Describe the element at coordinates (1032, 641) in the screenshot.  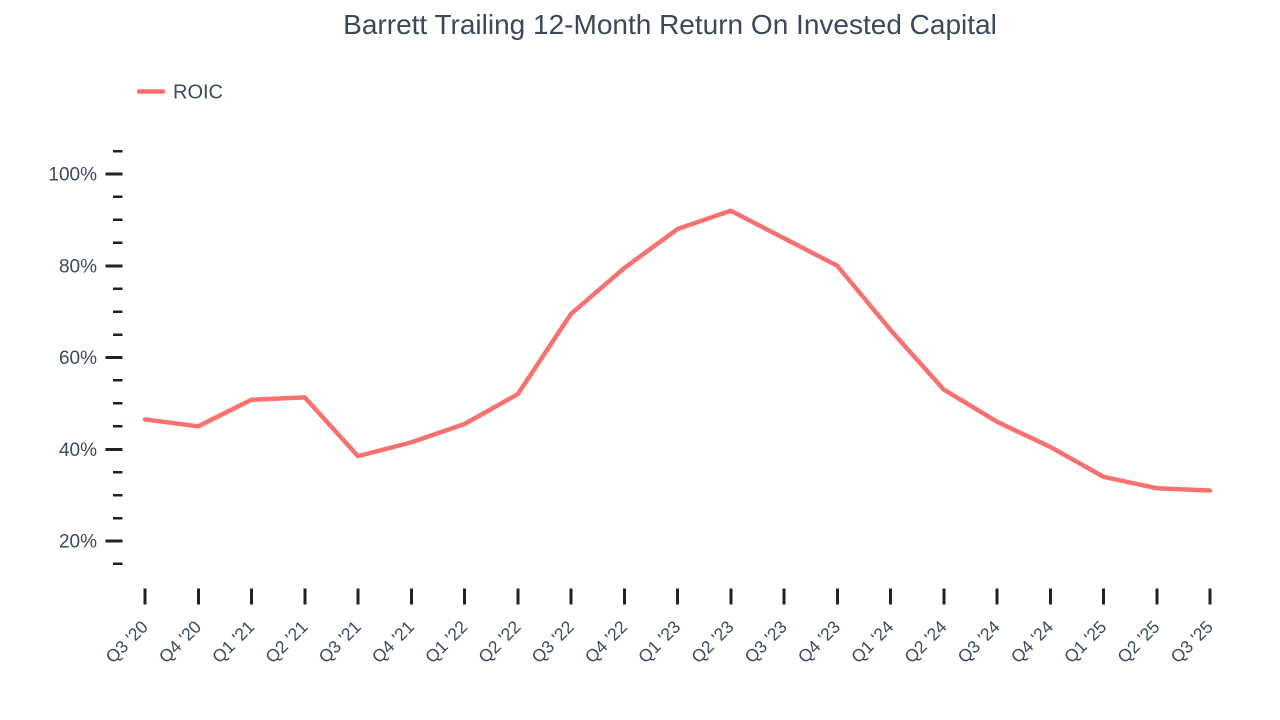
I see `x-axis-label: Q4 '24` at that location.